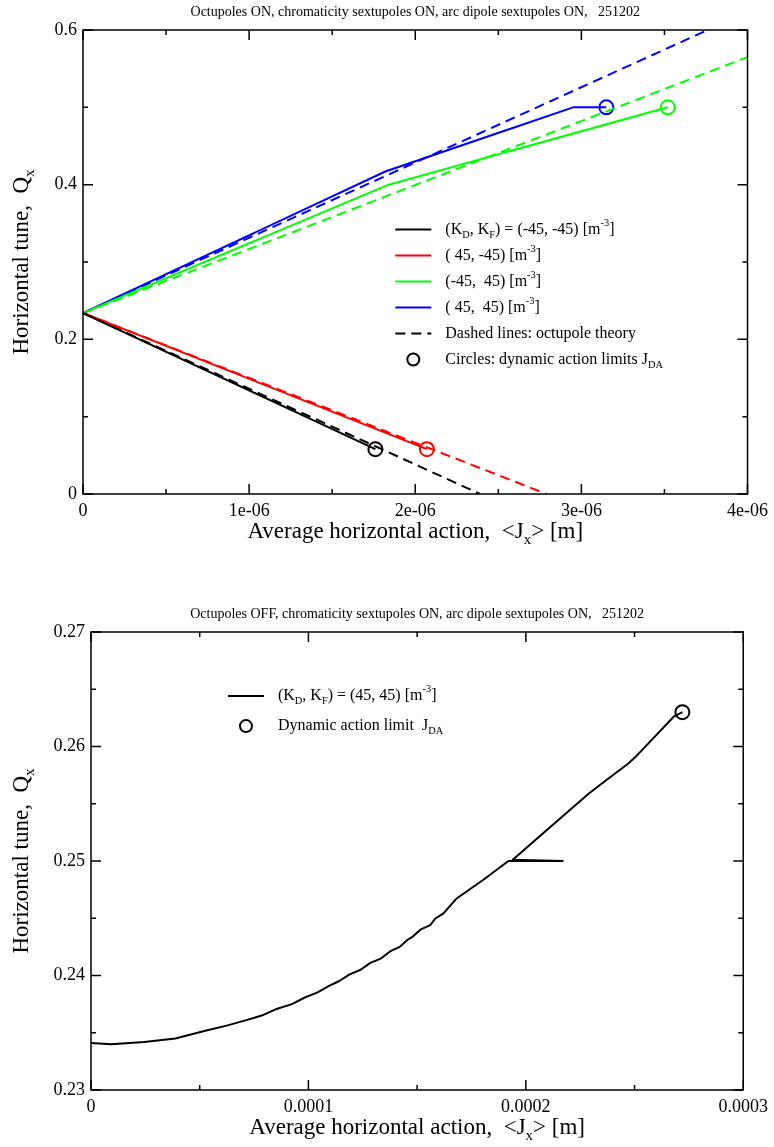  What do you see at coordinates (69, 859) in the screenshot?
I see `y-tick-label: 0.25` at bounding box center [69, 859].